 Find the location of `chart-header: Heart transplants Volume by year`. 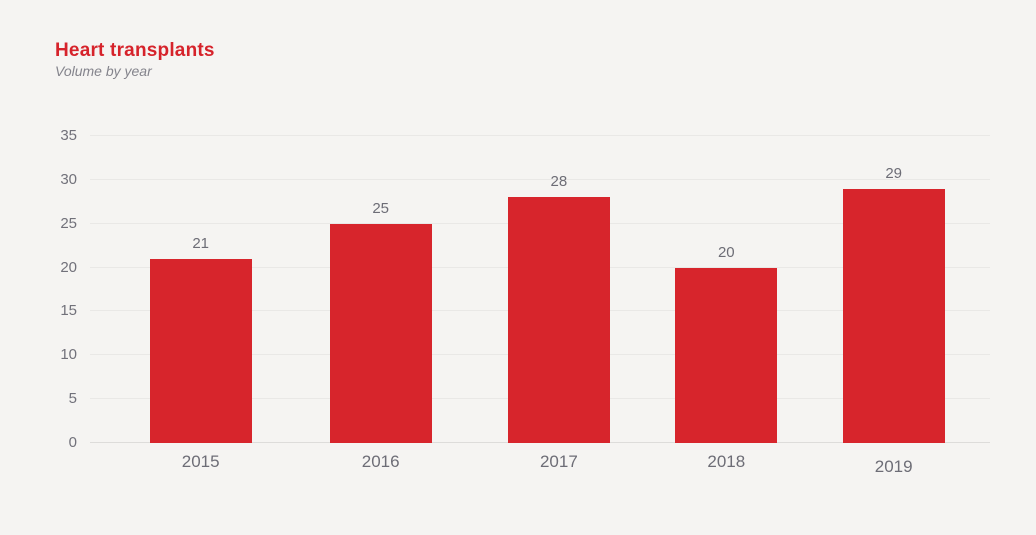

chart-header: Heart transplants Volume by year is located at coordinates (135, 60).